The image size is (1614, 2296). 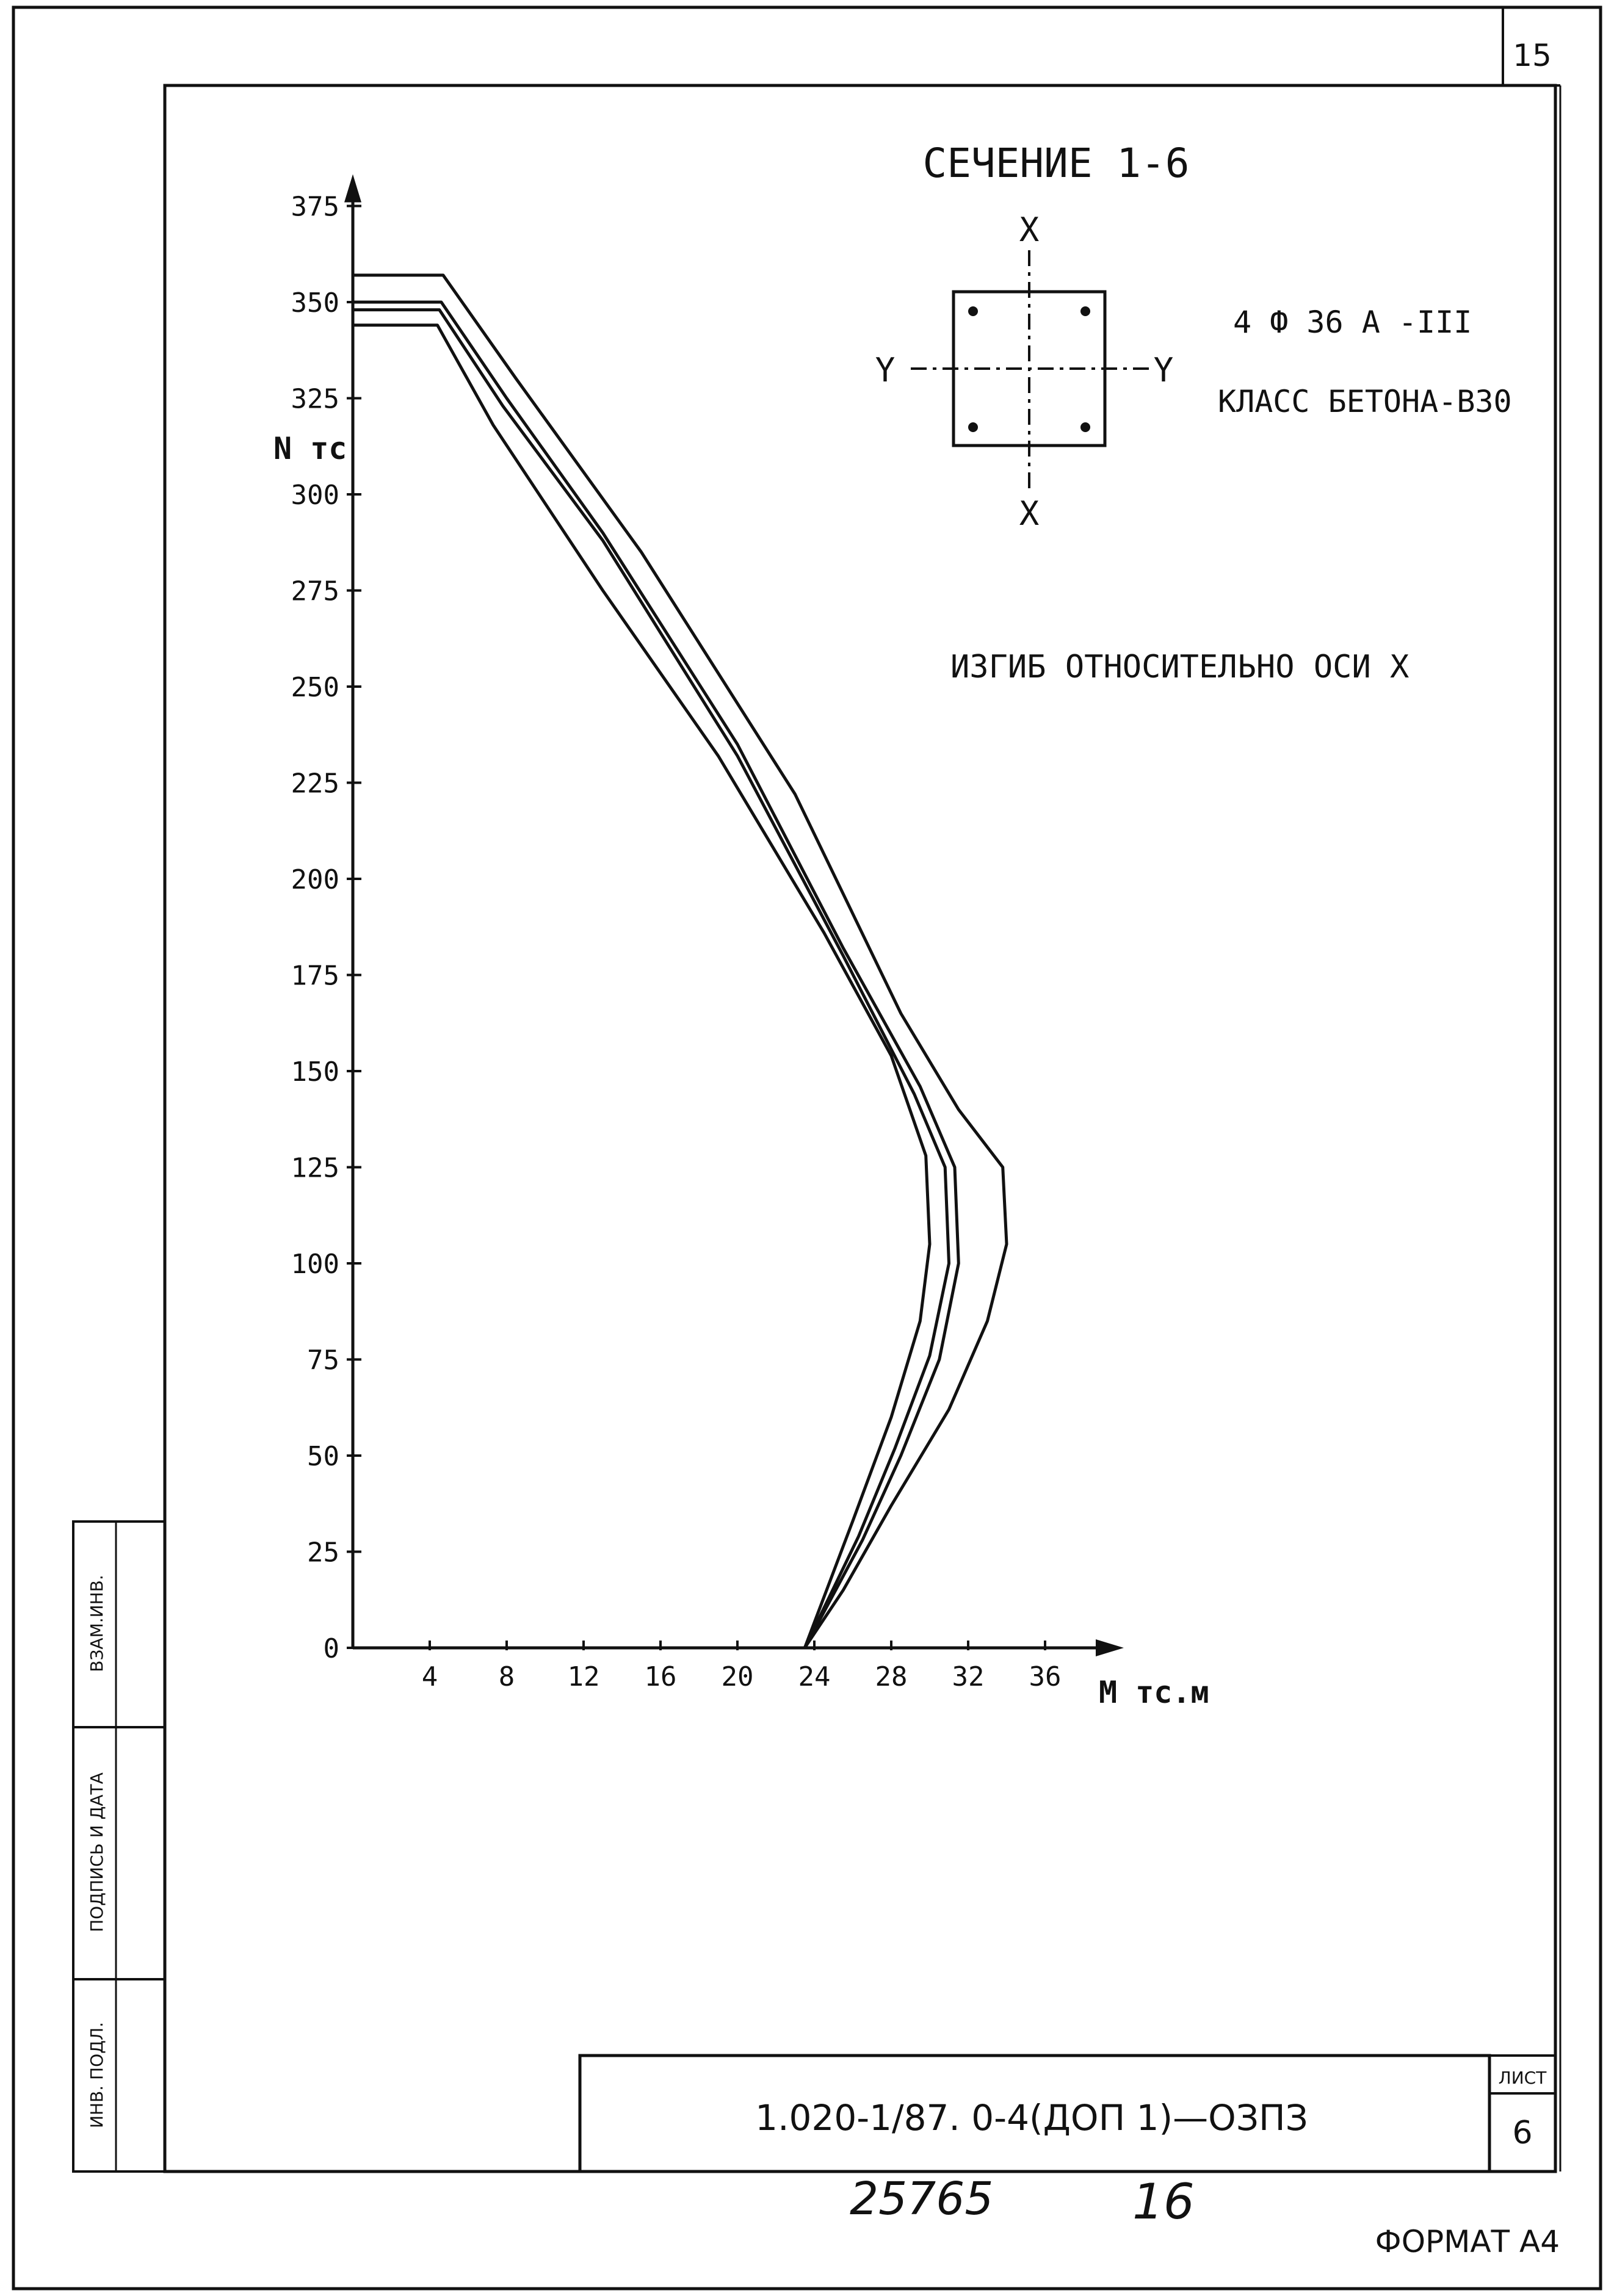 What do you see at coordinates (738, 1676) in the screenshot?
I see `x-tick-label: 20` at bounding box center [738, 1676].